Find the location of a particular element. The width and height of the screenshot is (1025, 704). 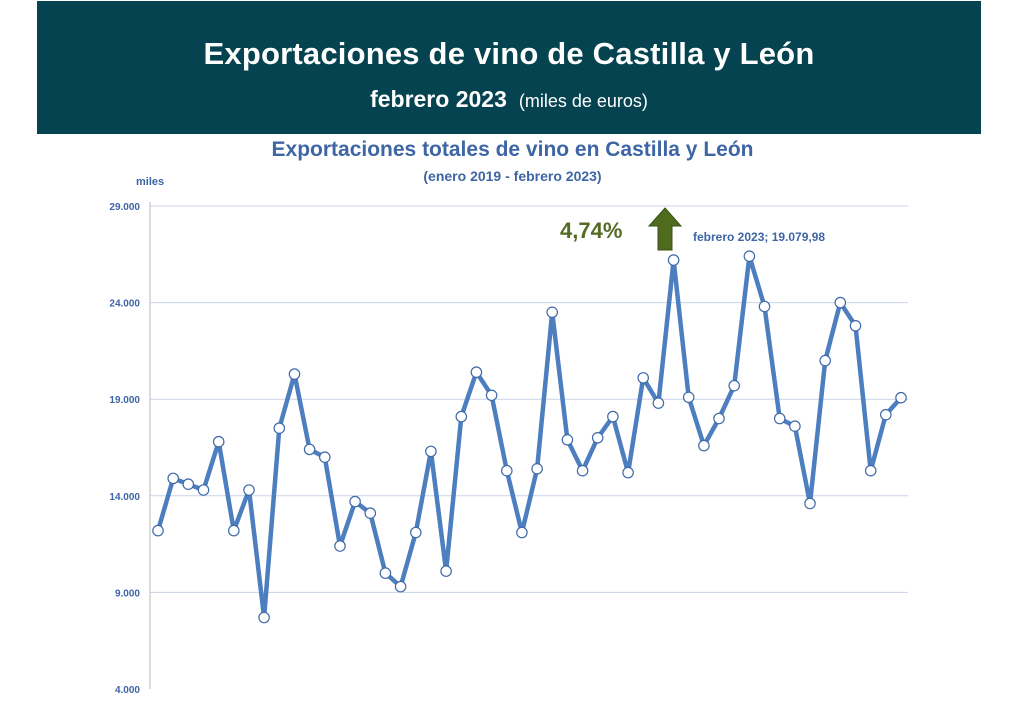

y-axis-label: miles is located at coordinates (150, 182).